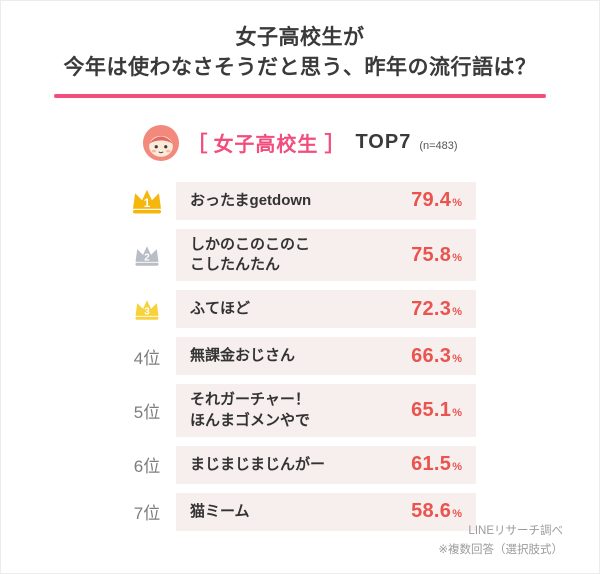  Describe the element at coordinates (436, 355) in the screenshot. I see `ranking-value: 66.3%` at that location.